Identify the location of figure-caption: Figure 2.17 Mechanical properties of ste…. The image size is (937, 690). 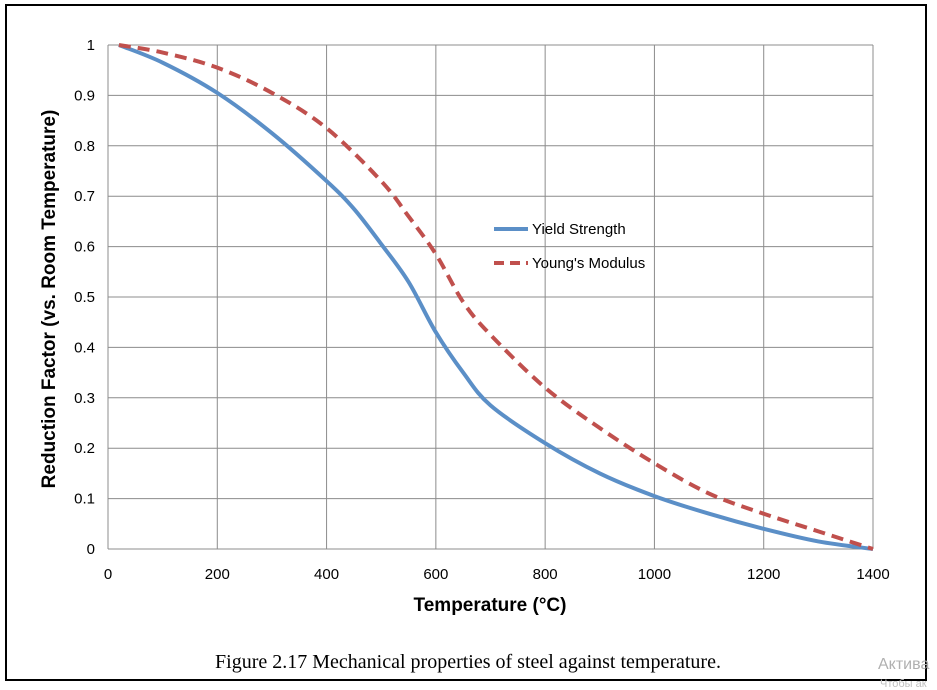
(468, 662).